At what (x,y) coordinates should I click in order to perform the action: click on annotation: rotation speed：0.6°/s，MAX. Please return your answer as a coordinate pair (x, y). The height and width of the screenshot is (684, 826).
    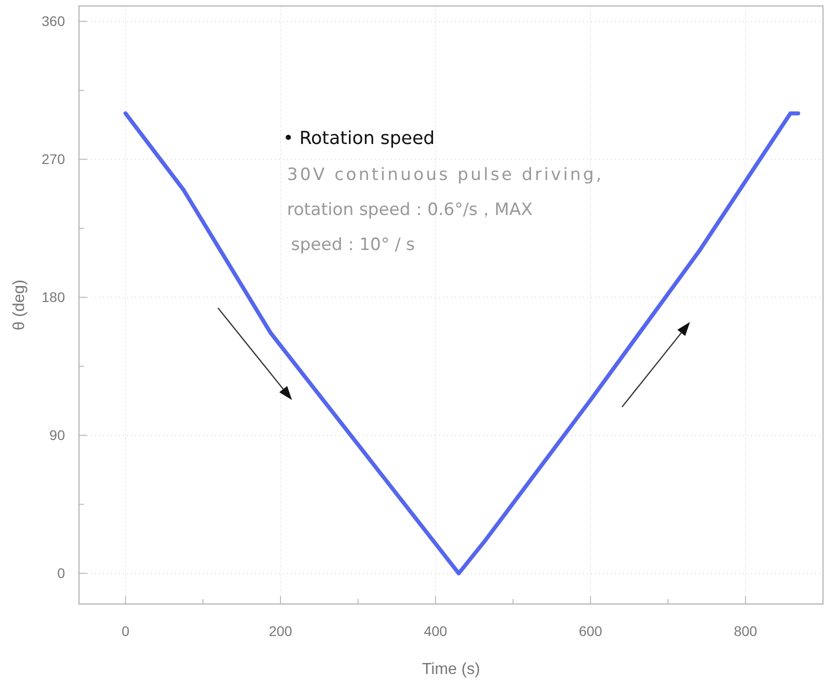
    Looking at the image, I should click on (410, 210).